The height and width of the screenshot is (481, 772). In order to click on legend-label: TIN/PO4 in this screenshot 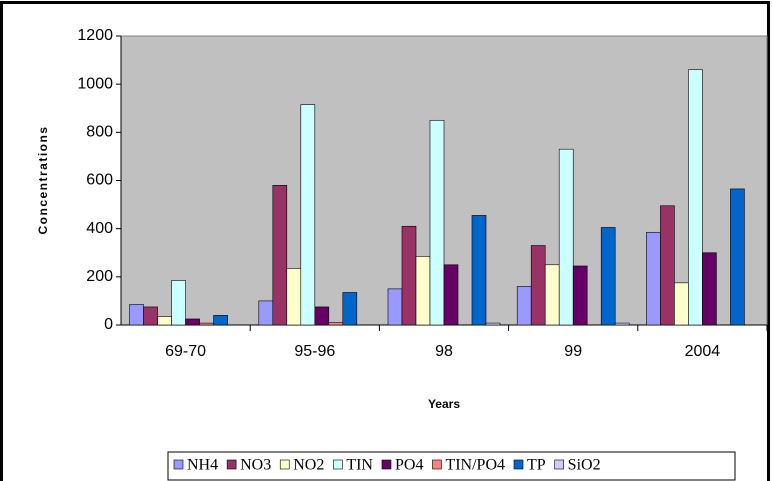, I will do `click(475, 465)`.